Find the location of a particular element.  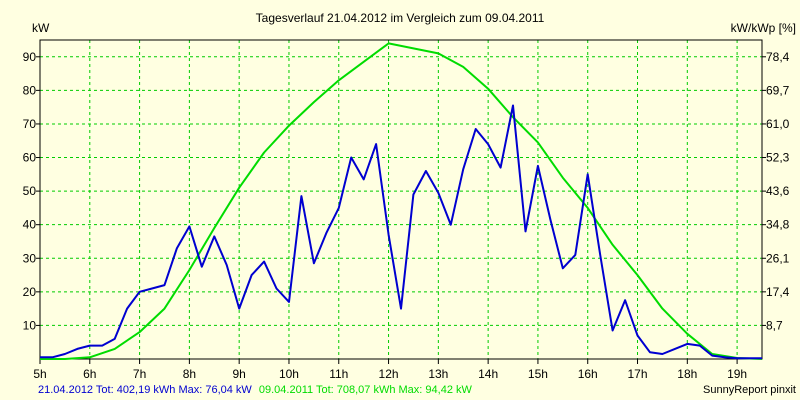

y-left-tick-label: 70 is located at coordinates (30, 124).